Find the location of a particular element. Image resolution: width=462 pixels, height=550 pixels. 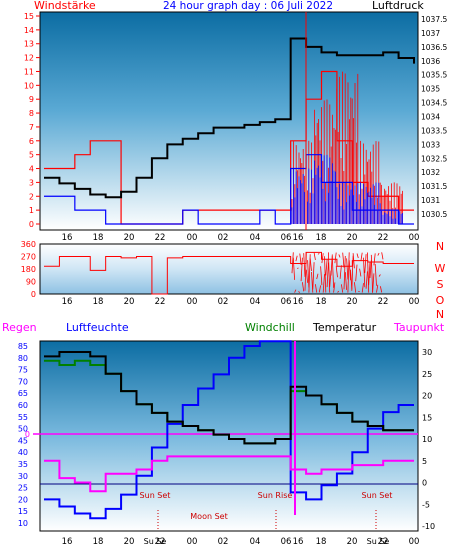

direction-x-tick: 00 is located at coordinates (192, 302).